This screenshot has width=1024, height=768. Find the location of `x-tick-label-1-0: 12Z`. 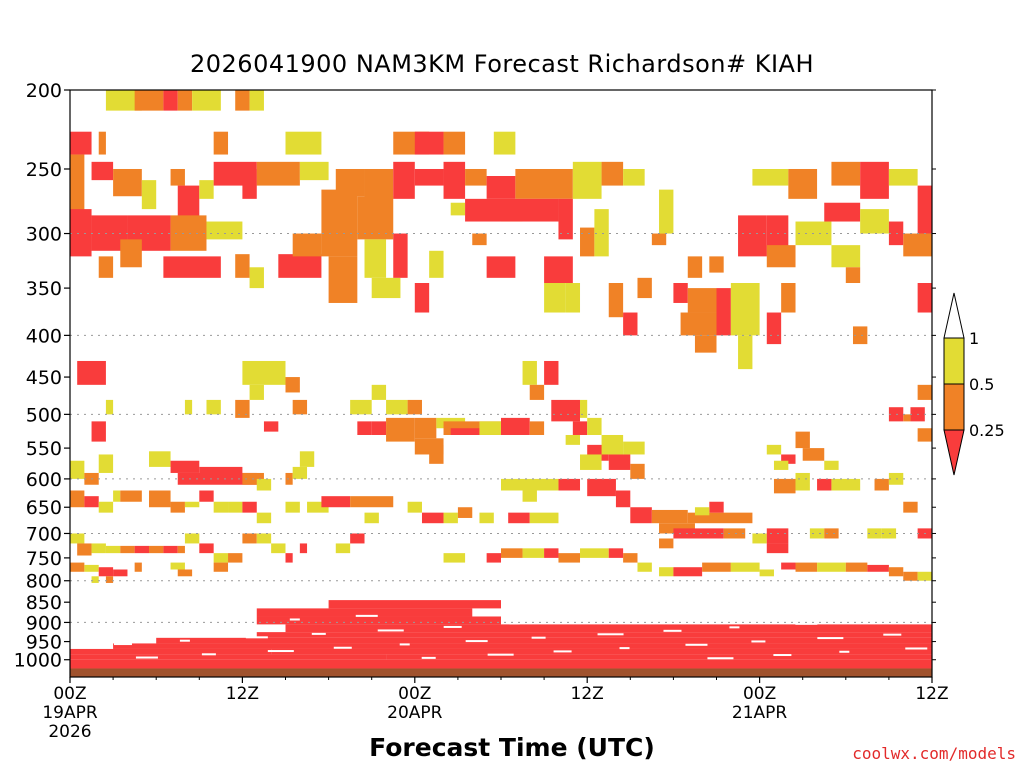

x-tick-label-1-0: 12Z is located at coordinates (242, 694).